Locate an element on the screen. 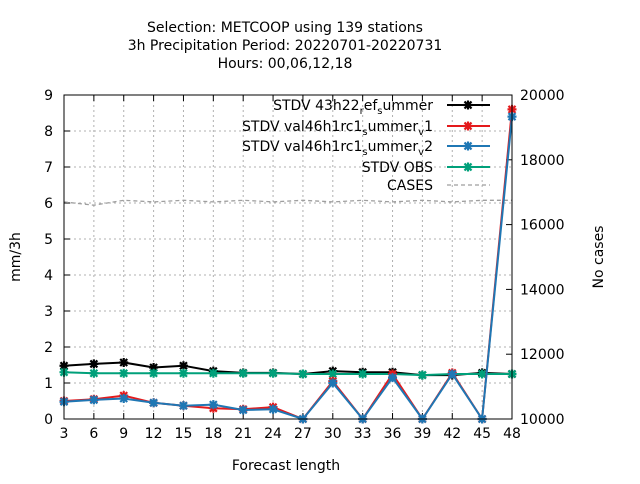 The height and width of the screenshot is (484, 640). y2-tick-label: 20000 is located at coordinates (542, 96).